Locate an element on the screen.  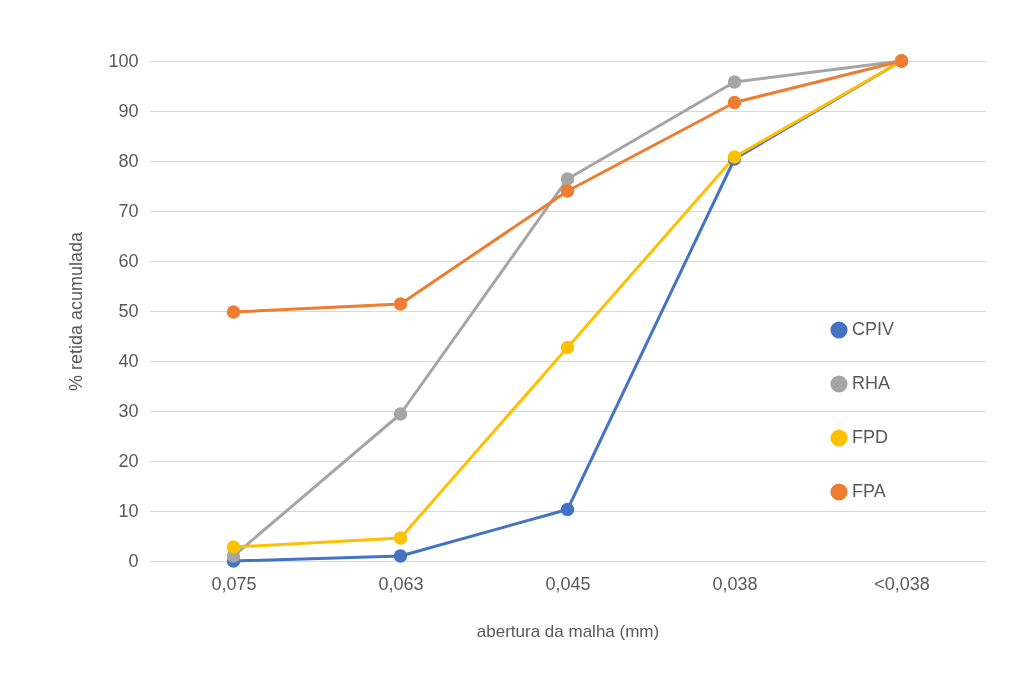
y-tick-label: 50 is located at coordinates (128, 310).